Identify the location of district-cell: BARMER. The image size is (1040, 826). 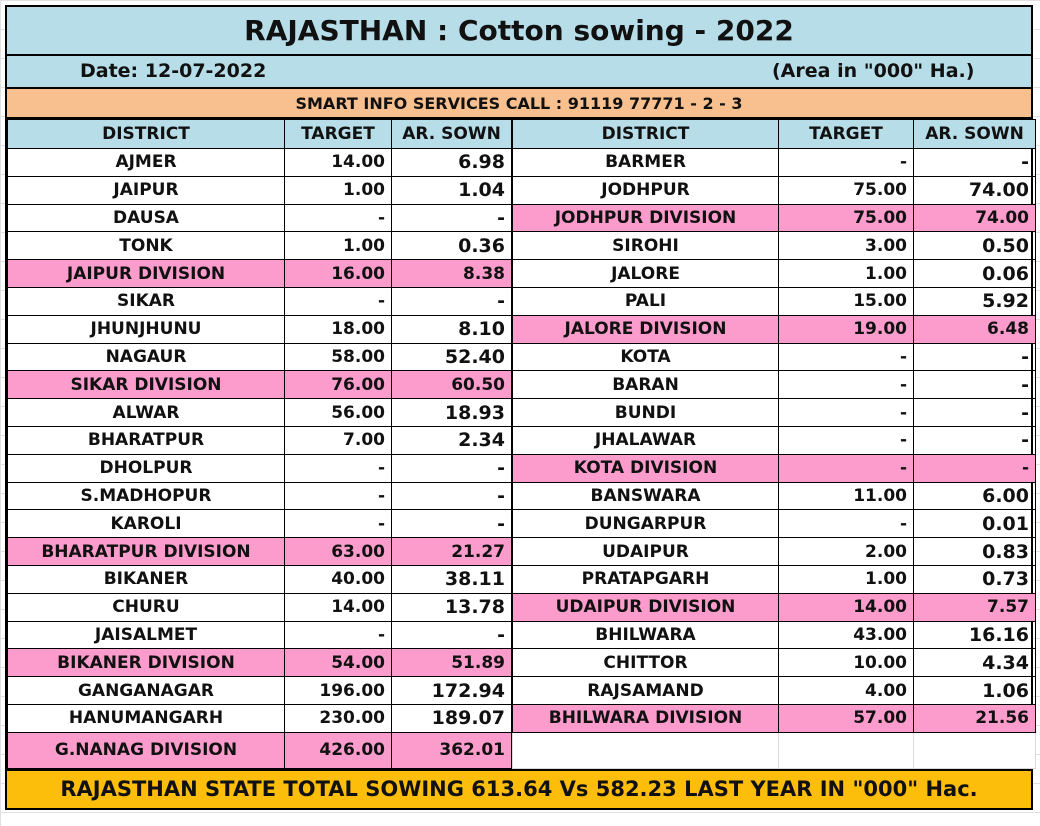
(645, 162).